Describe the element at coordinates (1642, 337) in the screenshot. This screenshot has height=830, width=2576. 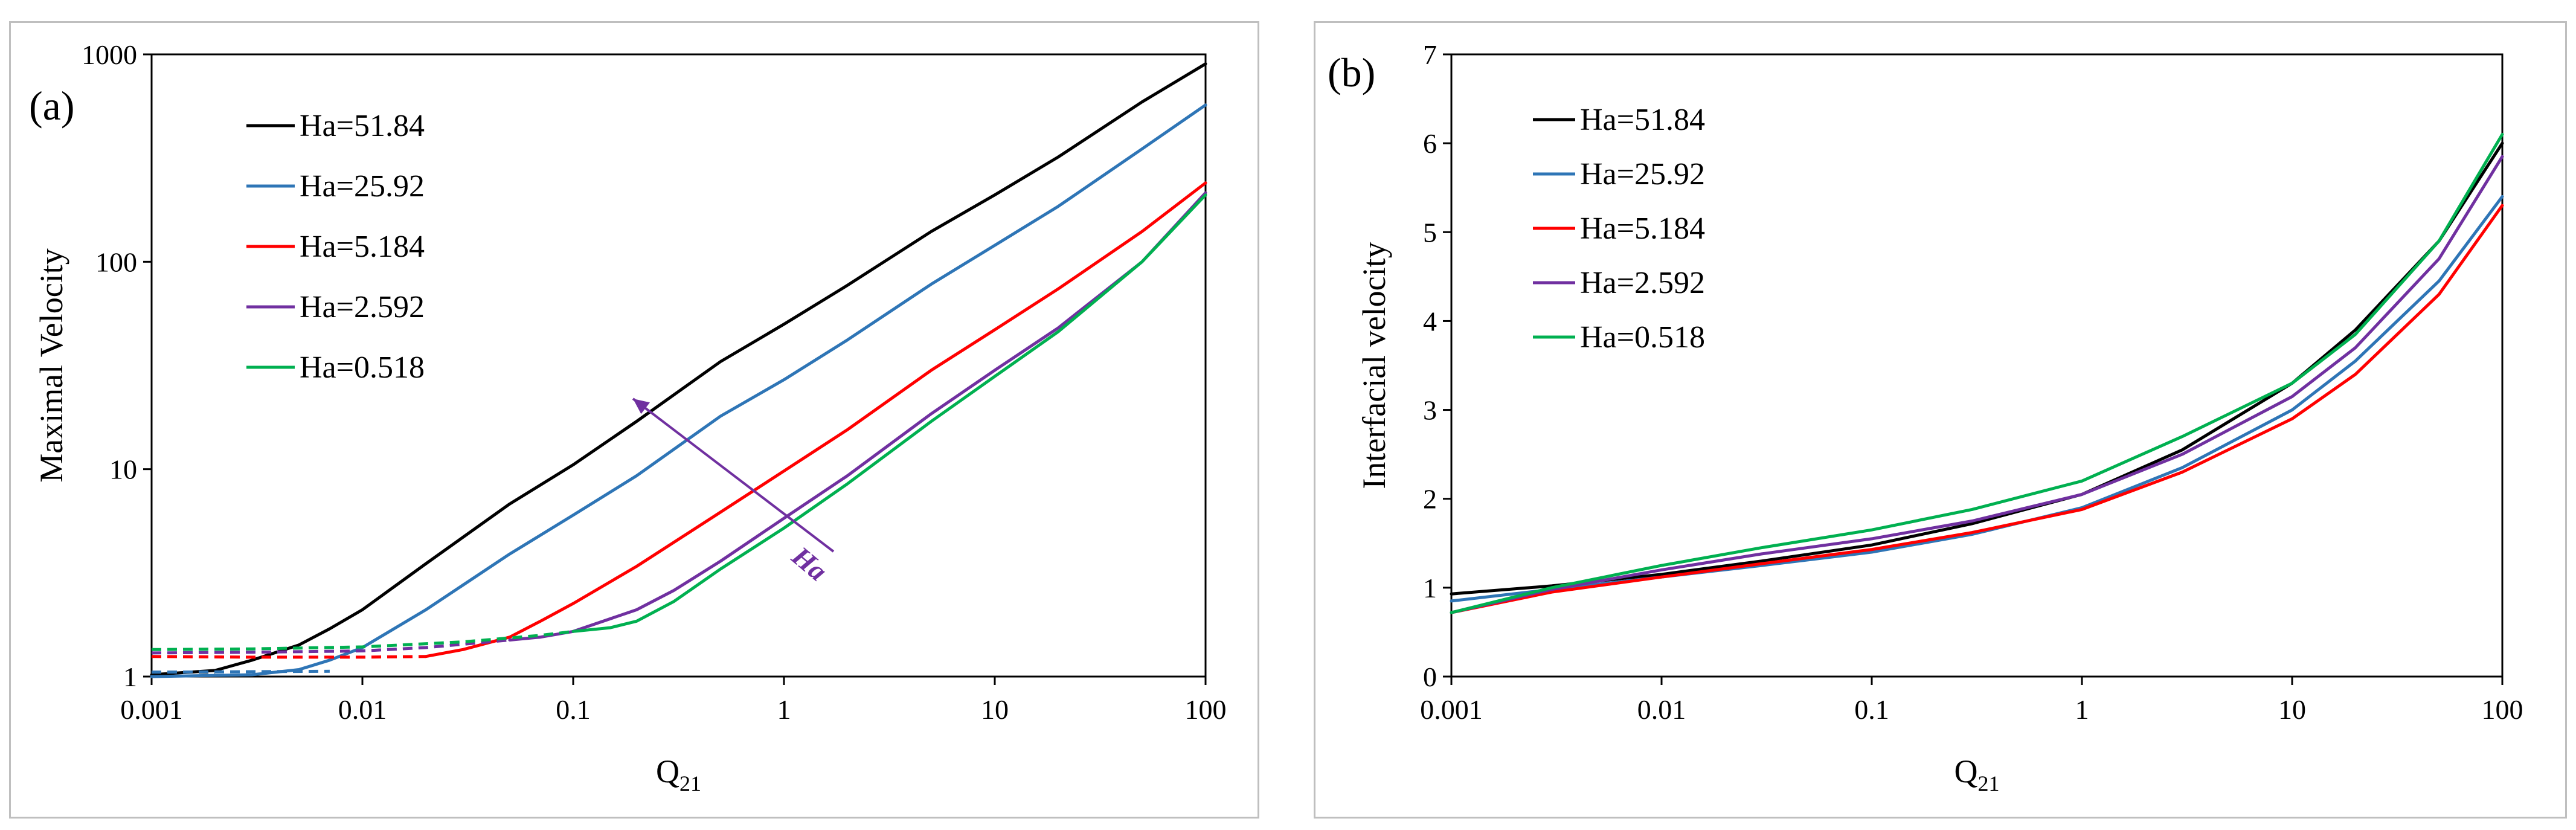
I see `chart-b-legend-label-5: Ha=0.518` at that location.